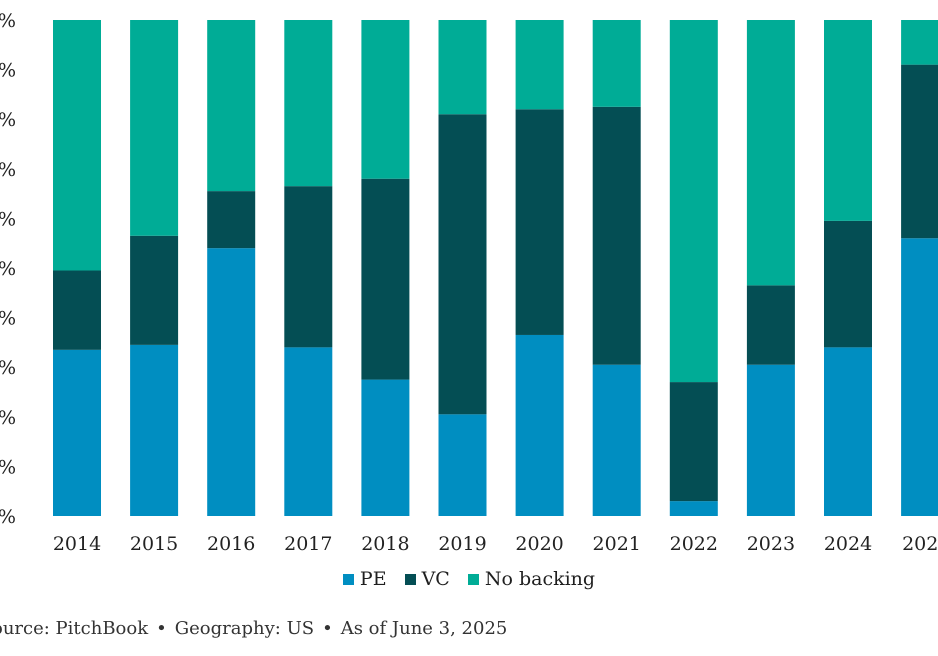 Image resolution: width=938 pixels, height=656 pixels. I want to click on bar-pe-2019, so click(462, 465).